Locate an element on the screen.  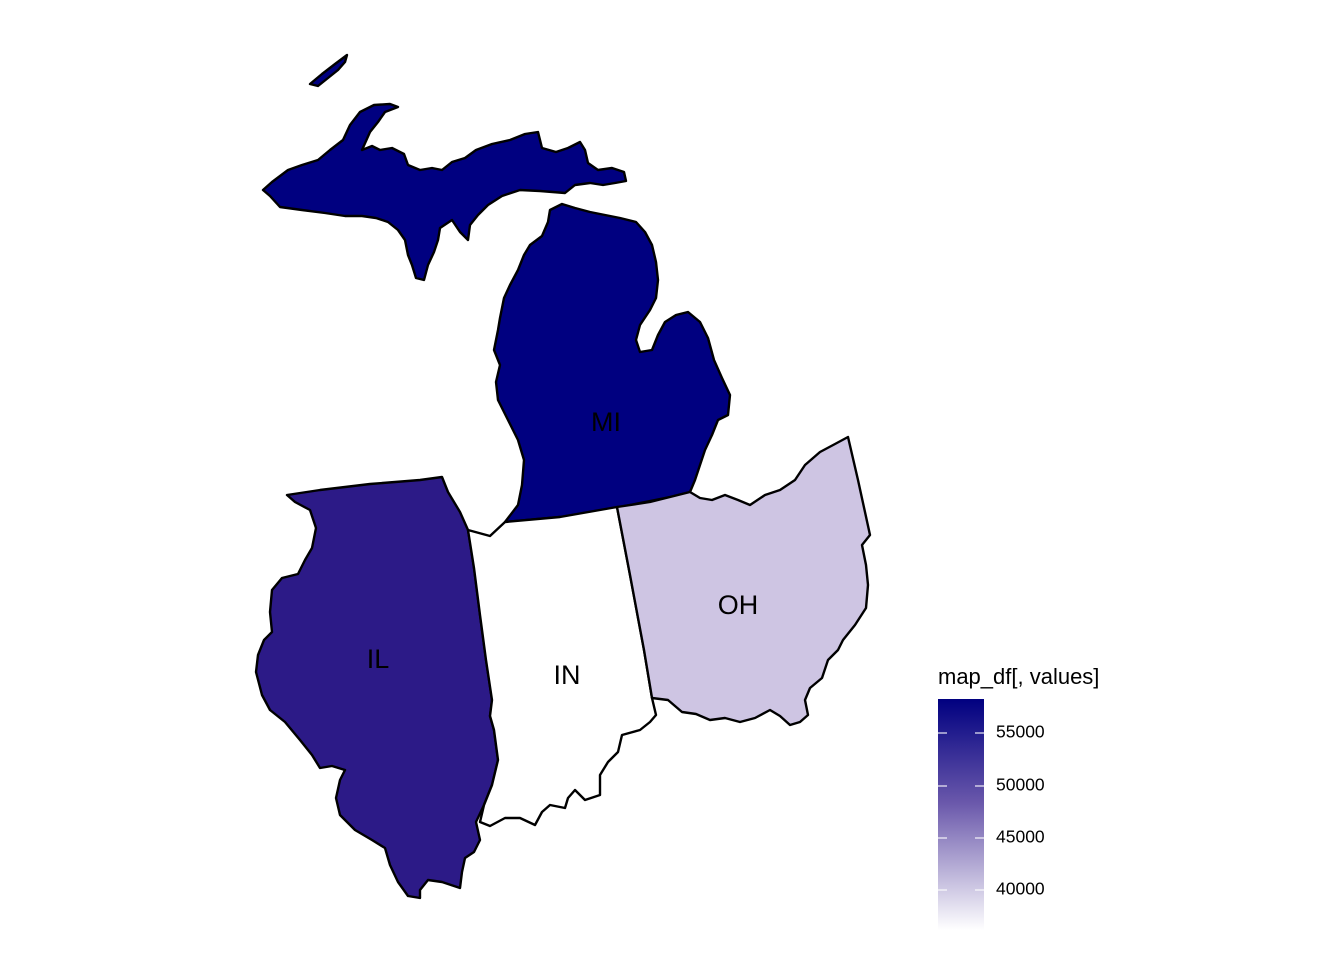
state-oh is located at coordinates (743, 581).